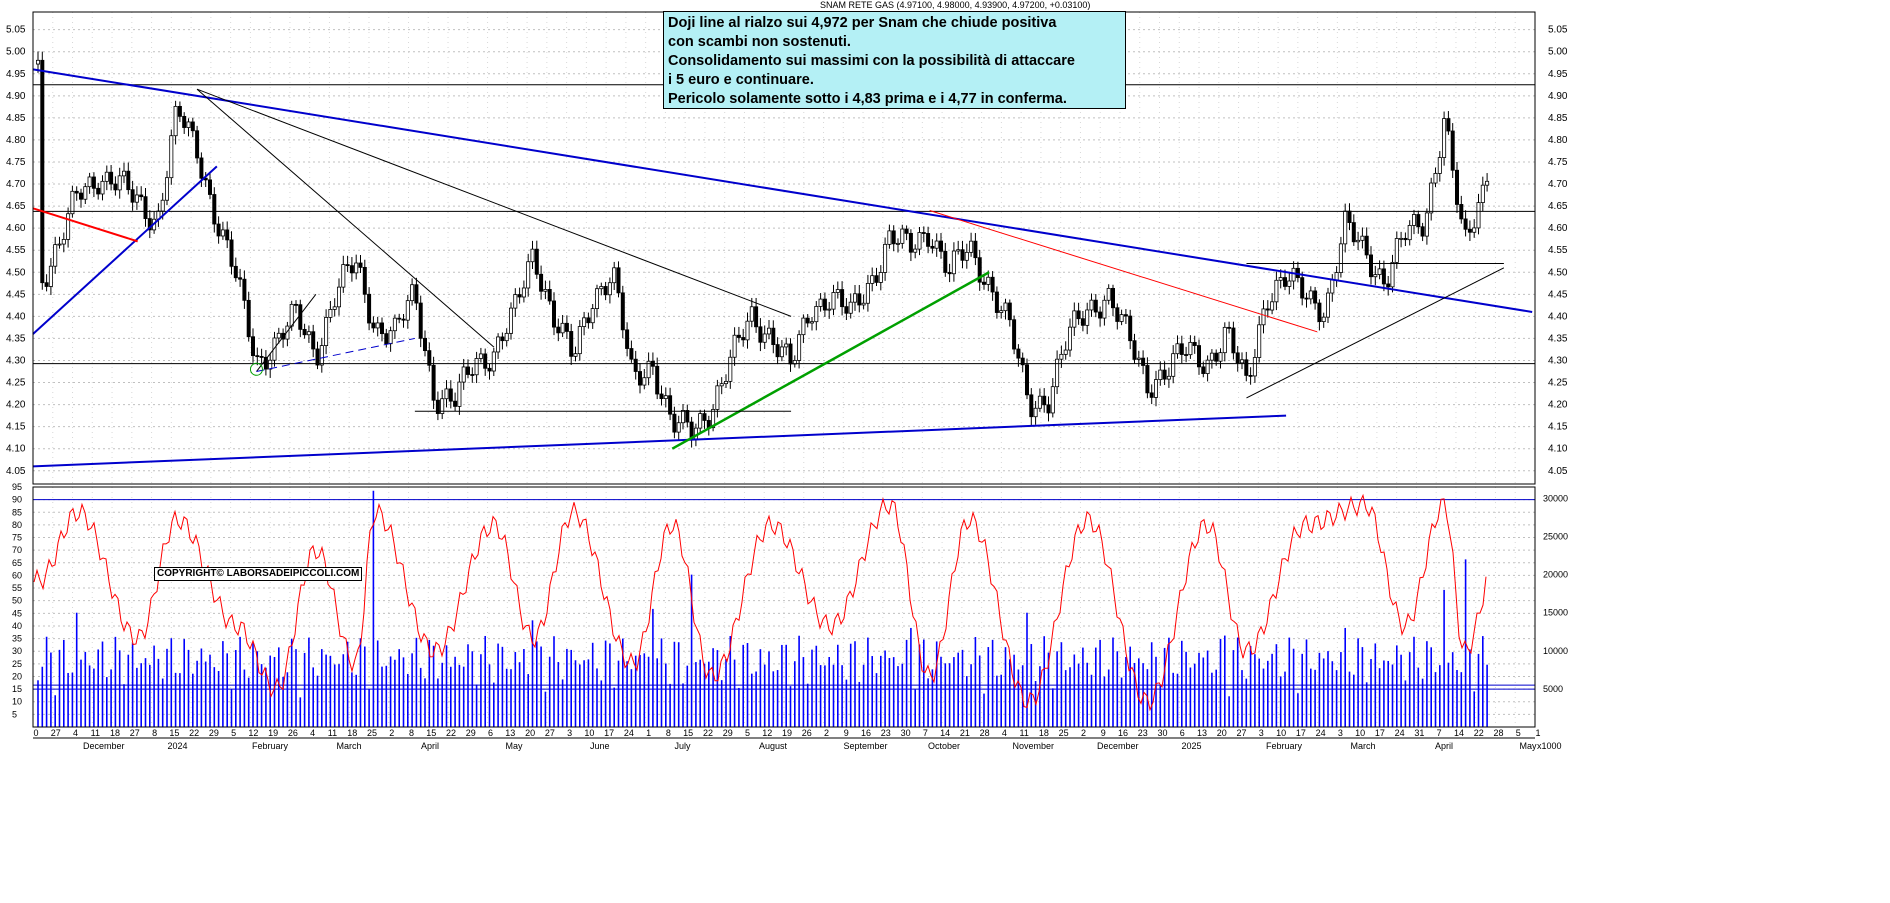 The width and height of the screenshot is (1890, 903). Describe the element at coordinates (1558, 206) in the screenshot. I see `price-tick-right: 4.65` at that location.